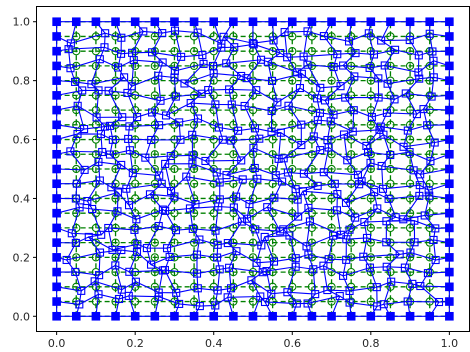  Describe the element at coordinates (22, 81) in the screenshot. I see `y-tick-label: 0.8` at that location.